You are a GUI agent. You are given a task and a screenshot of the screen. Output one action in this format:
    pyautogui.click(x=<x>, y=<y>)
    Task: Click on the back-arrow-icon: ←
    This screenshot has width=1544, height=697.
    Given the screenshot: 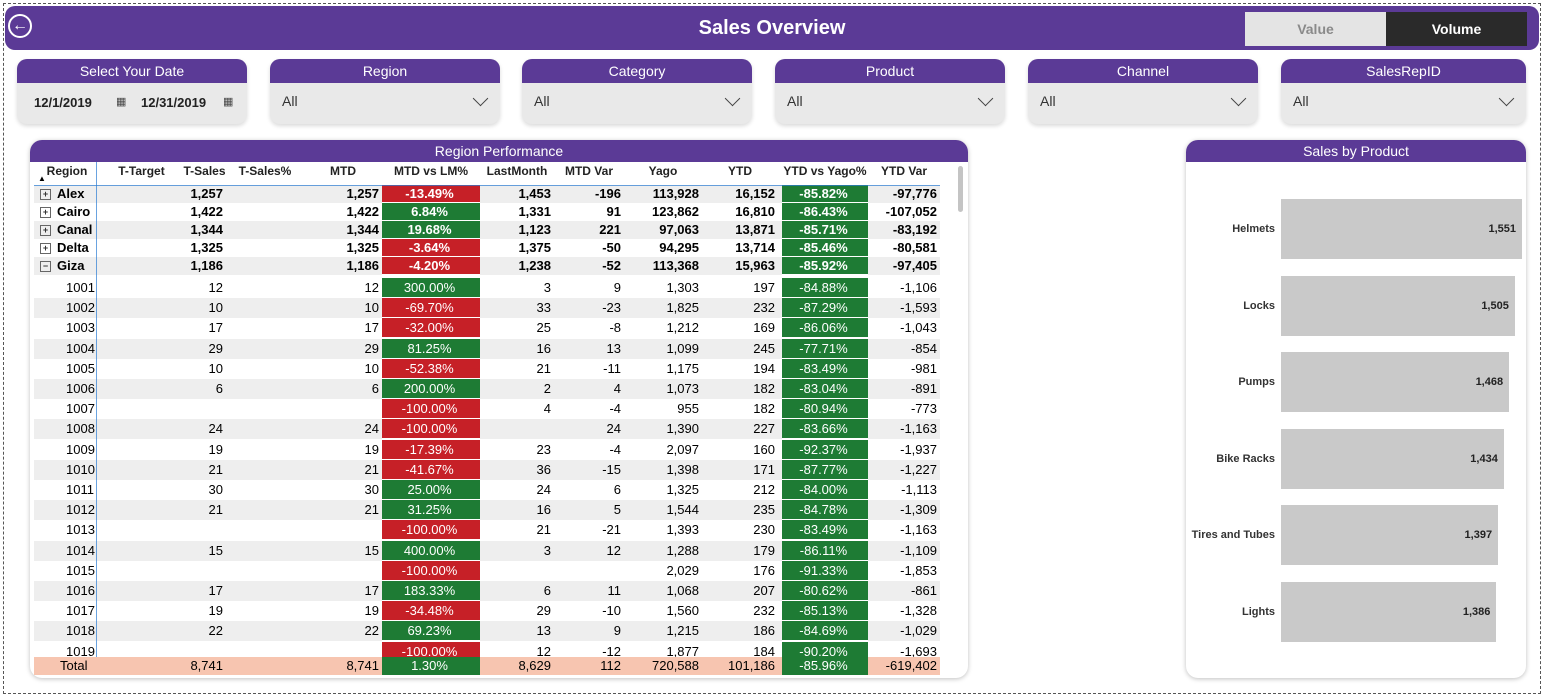 What is the action you would take?
    pyautogui.click(x=20, y=26)
    